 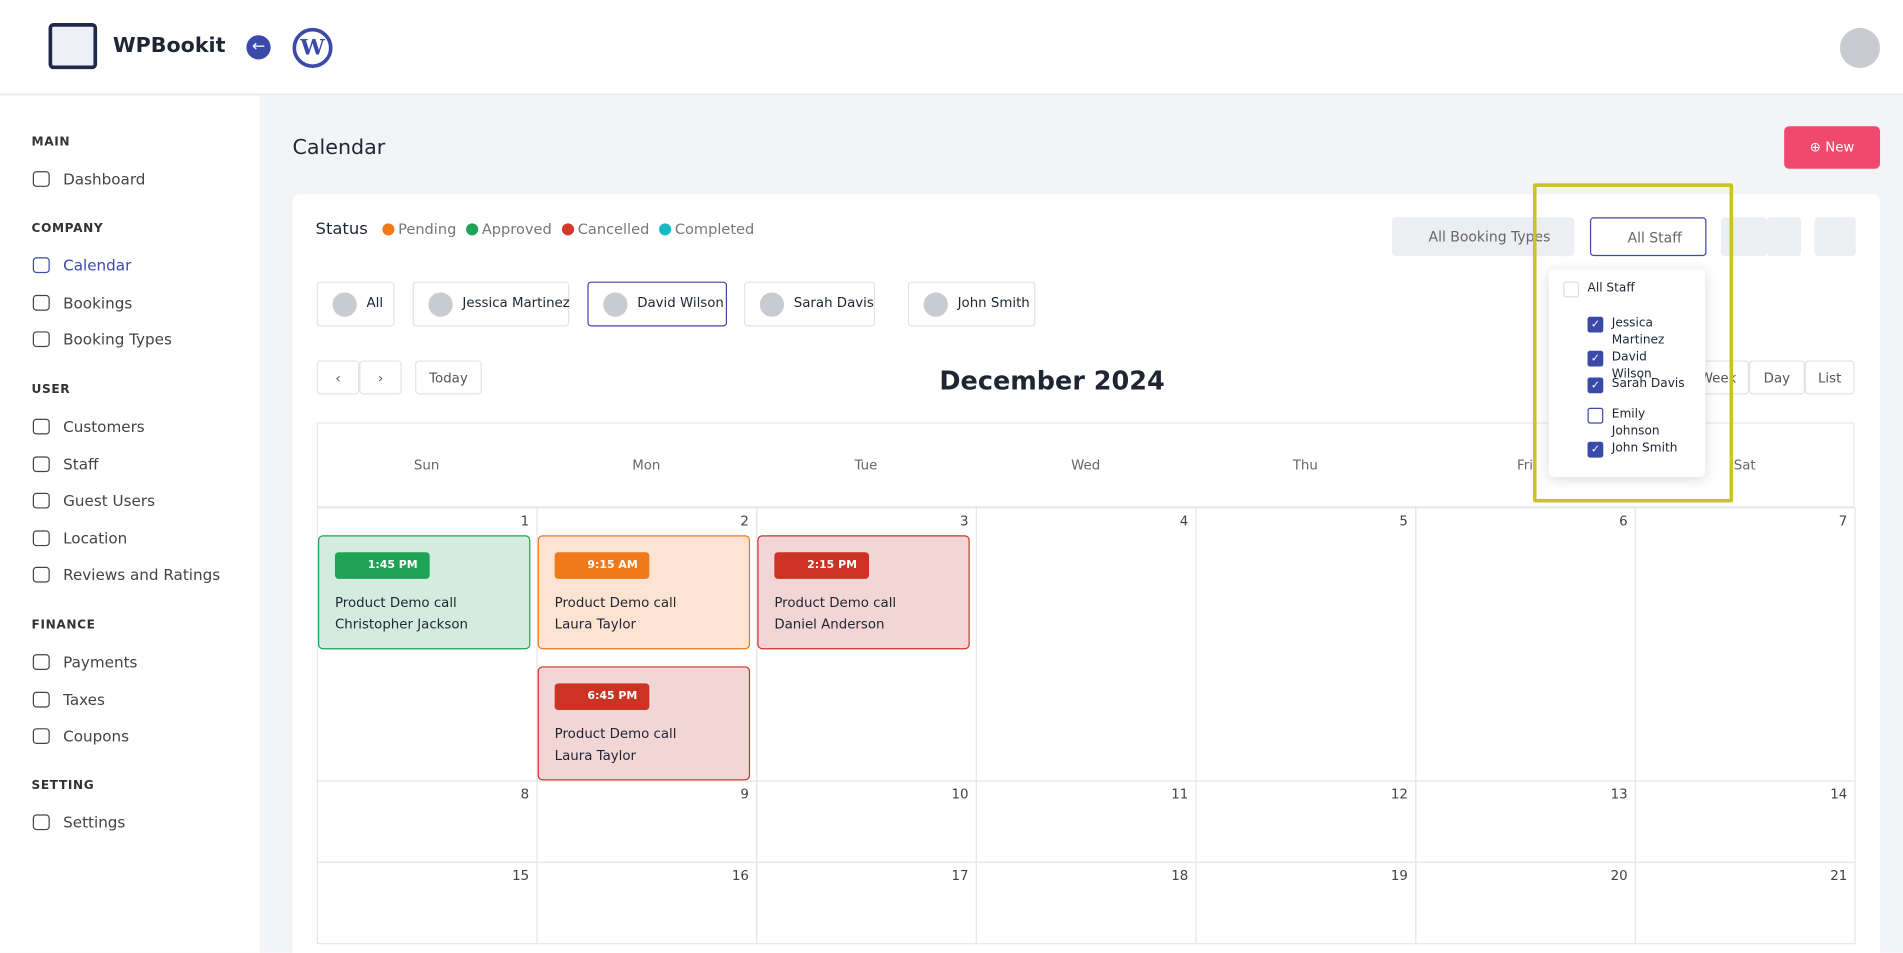 I want to click on staff-chip: David Wilson, so click(x=657, y=304).